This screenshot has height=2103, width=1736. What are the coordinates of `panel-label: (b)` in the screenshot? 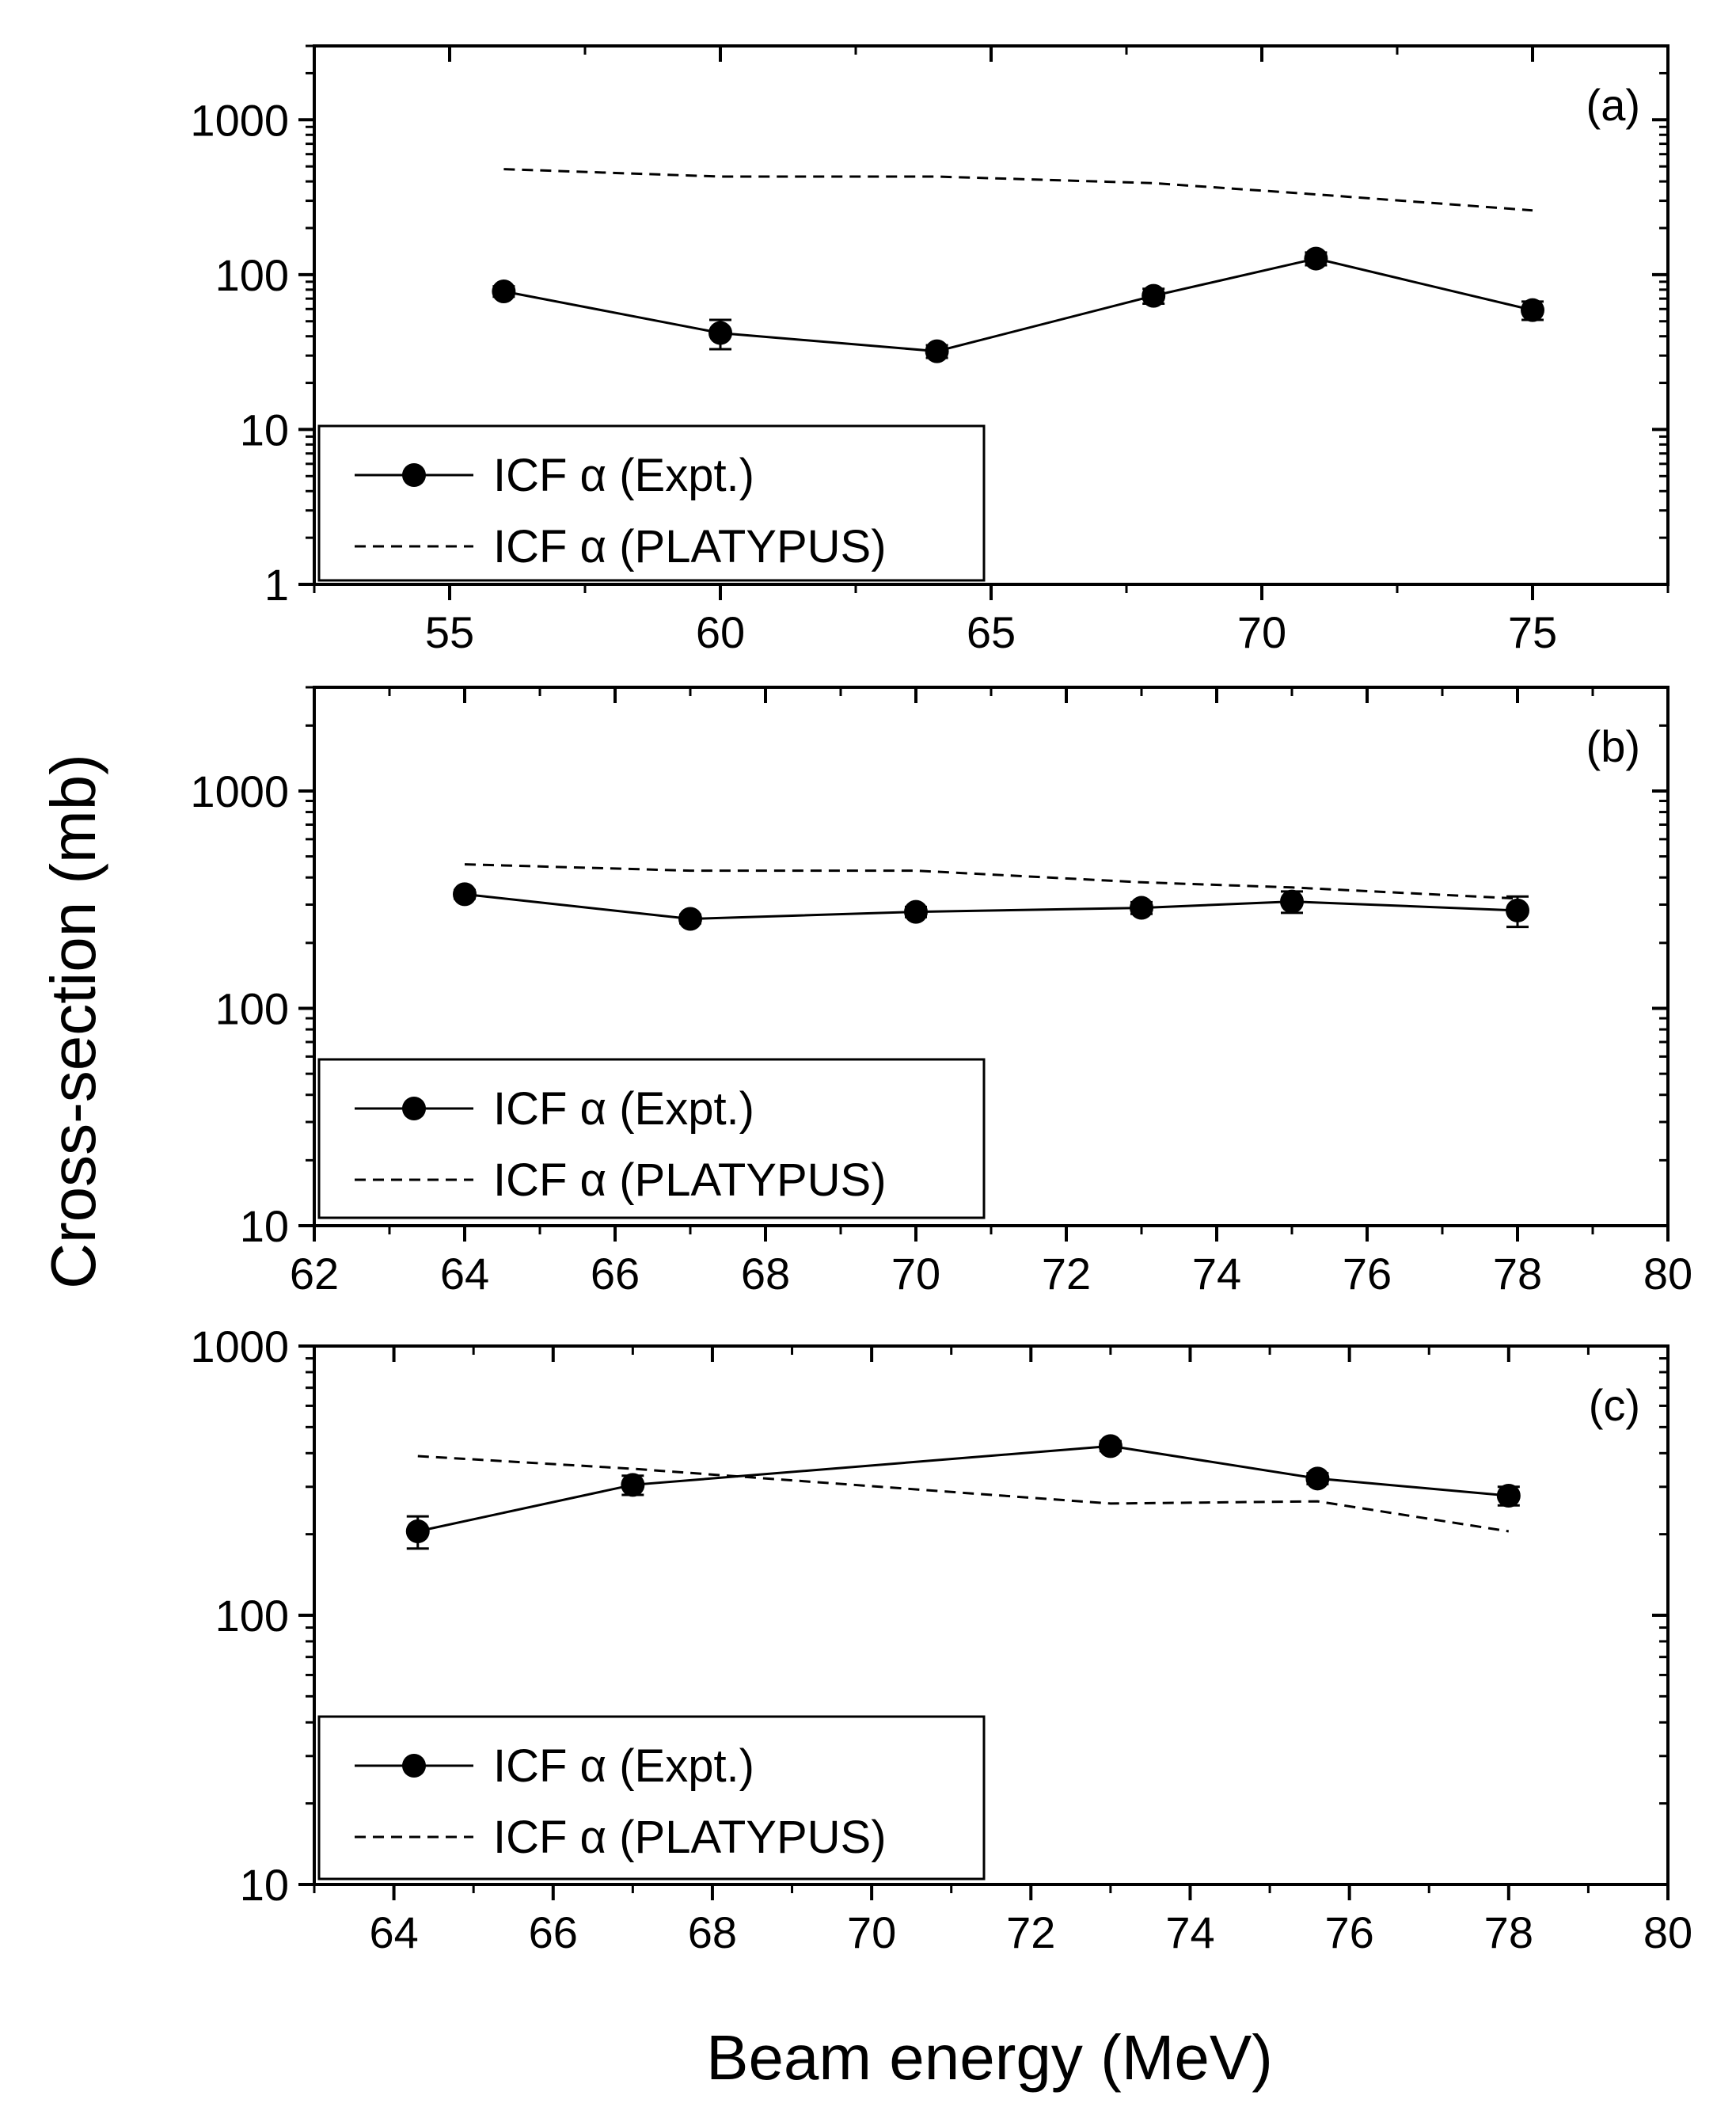 It's located at (1613, 746).